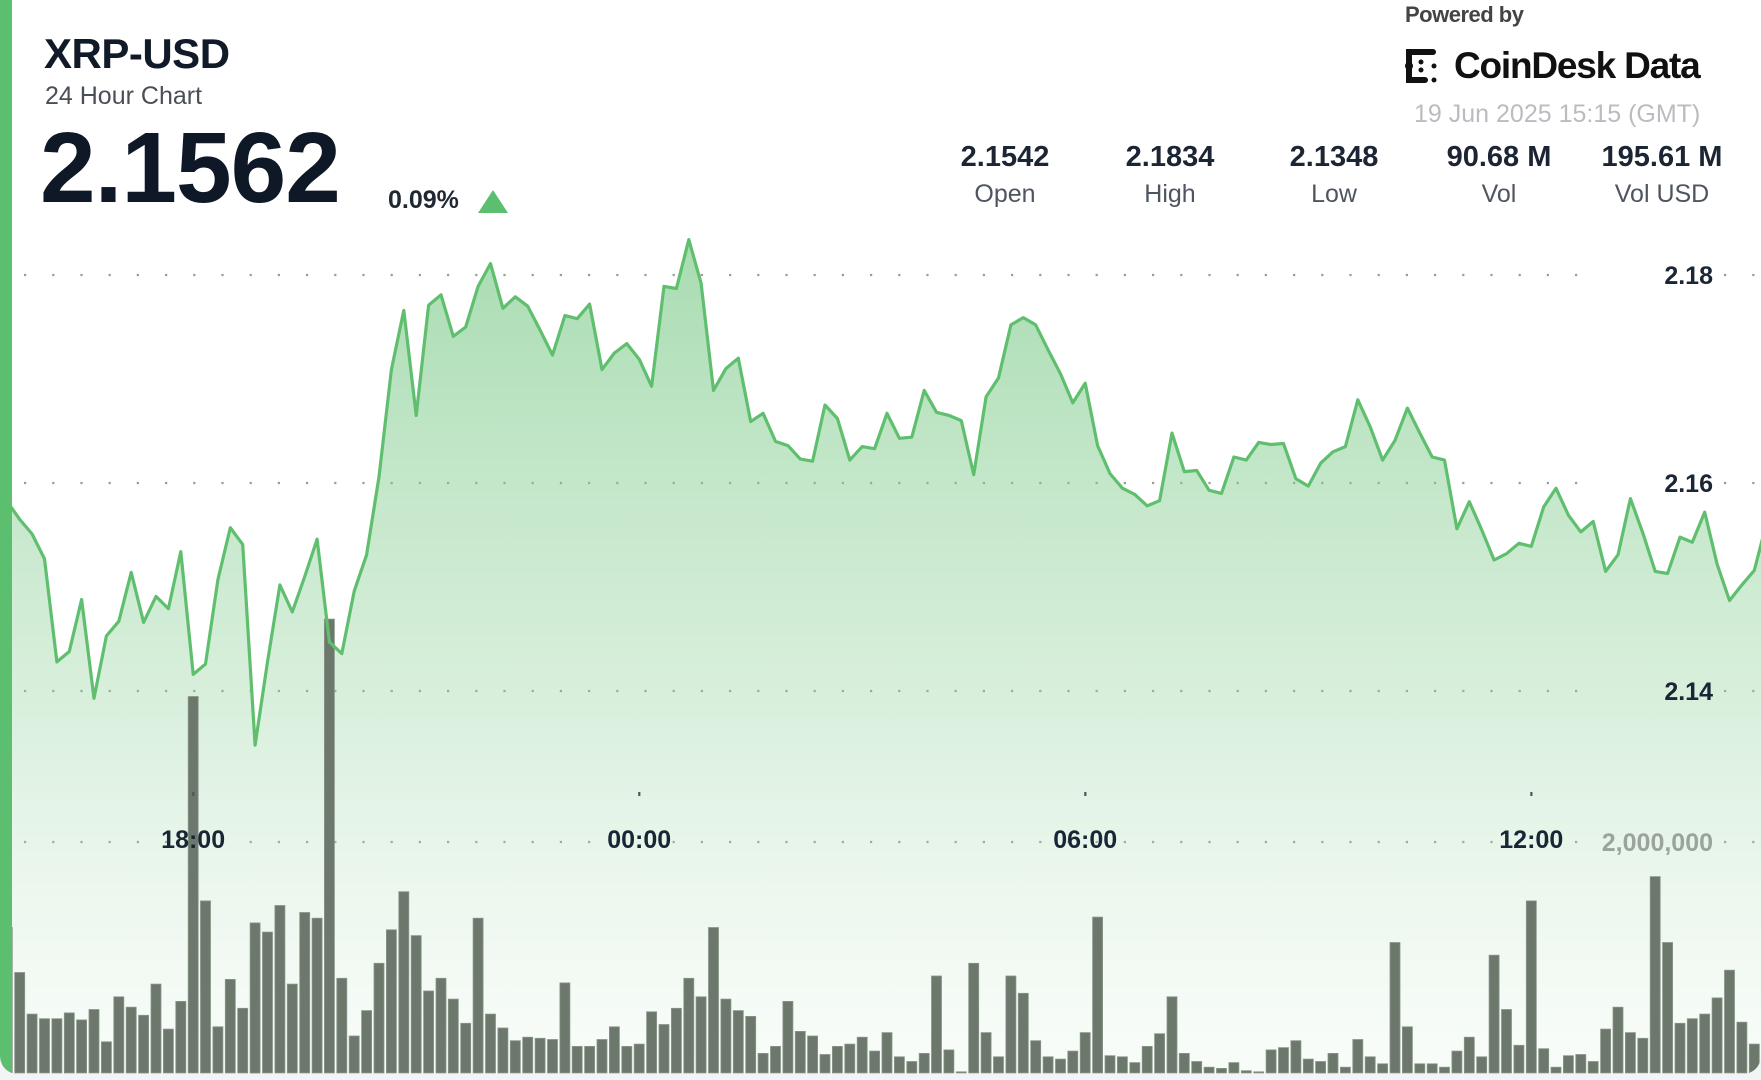  I want to click on x-axis: 18:00 00:00 06:00 12:00, so click(862, 823).